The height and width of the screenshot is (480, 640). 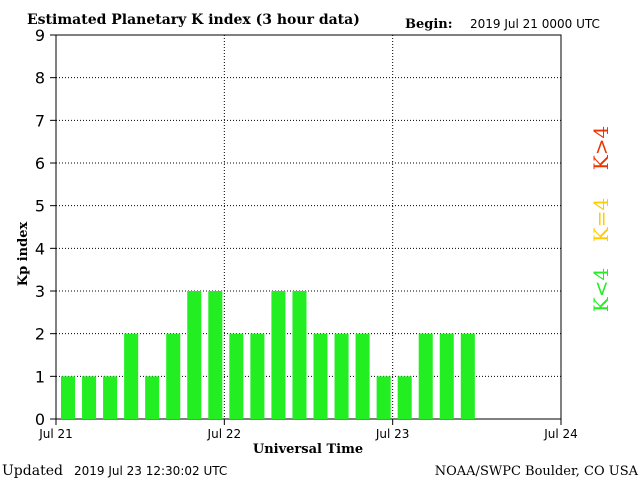 What do you see at coordinates (224, 434) in the screenshot?
I see `x-tick-label: Jul 22` at bounding box center [224, 434].